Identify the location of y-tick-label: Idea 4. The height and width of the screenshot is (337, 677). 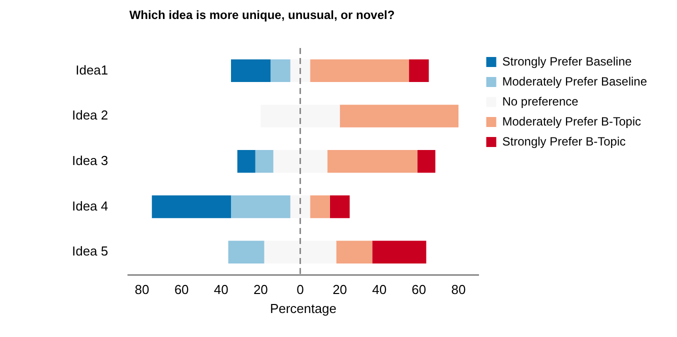
(90, 206).